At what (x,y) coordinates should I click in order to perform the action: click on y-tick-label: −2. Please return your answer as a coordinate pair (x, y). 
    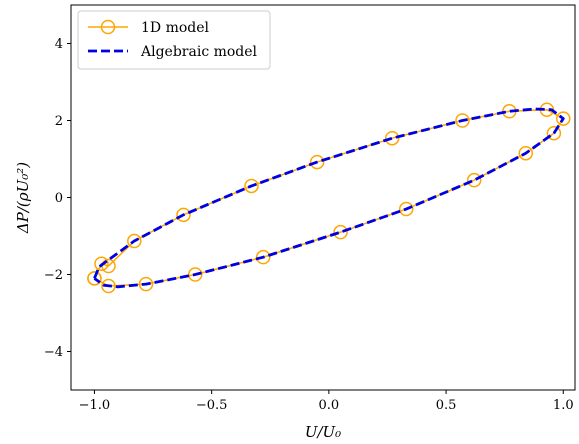
    Looking at the image, I should click on (53, 275).